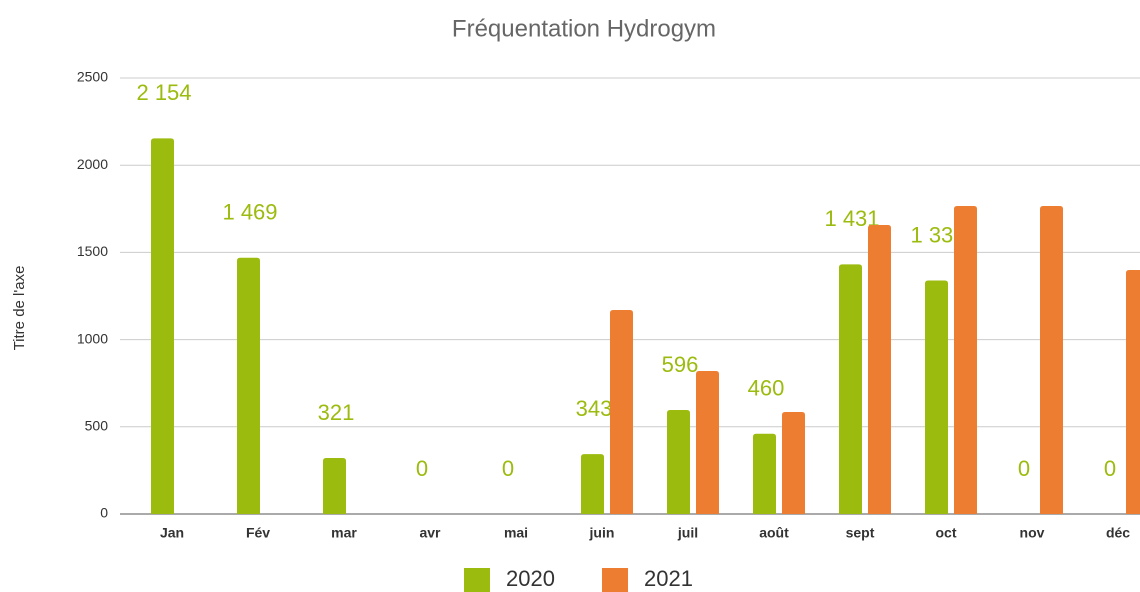 This screenshot has height=592, width=1140. I want to click on x-tick-label: Fév, so click(258, 533).